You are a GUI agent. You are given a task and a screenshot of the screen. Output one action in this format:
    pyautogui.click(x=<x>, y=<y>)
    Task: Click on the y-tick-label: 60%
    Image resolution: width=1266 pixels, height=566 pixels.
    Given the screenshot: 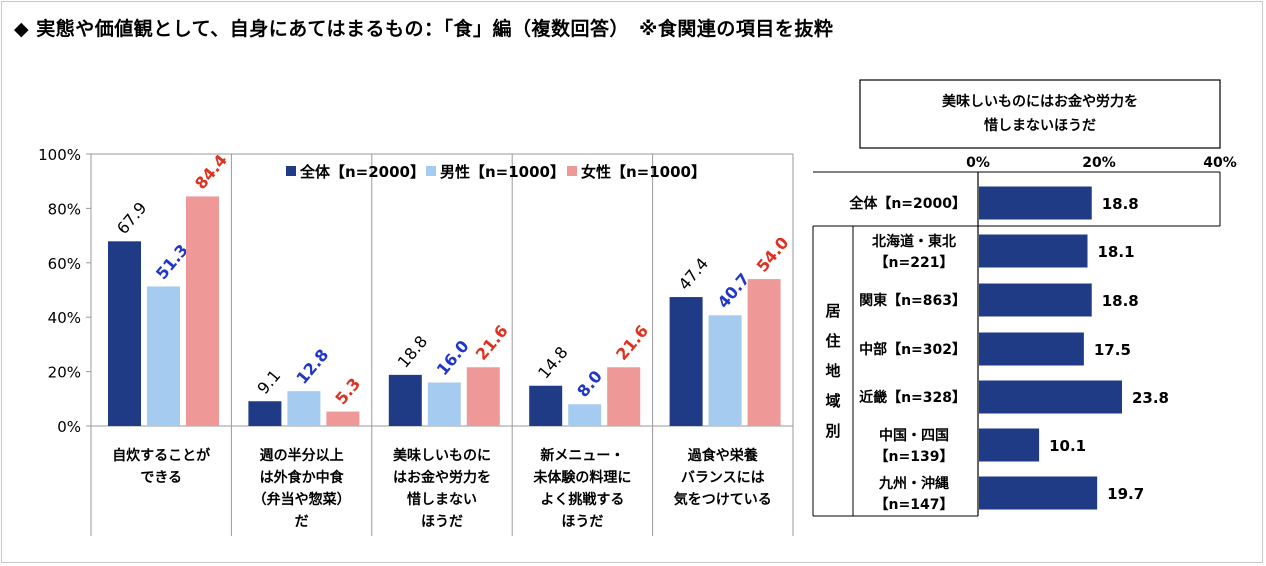 What is the action you would take?
    pyautogui.click(x=64, y=264)
    